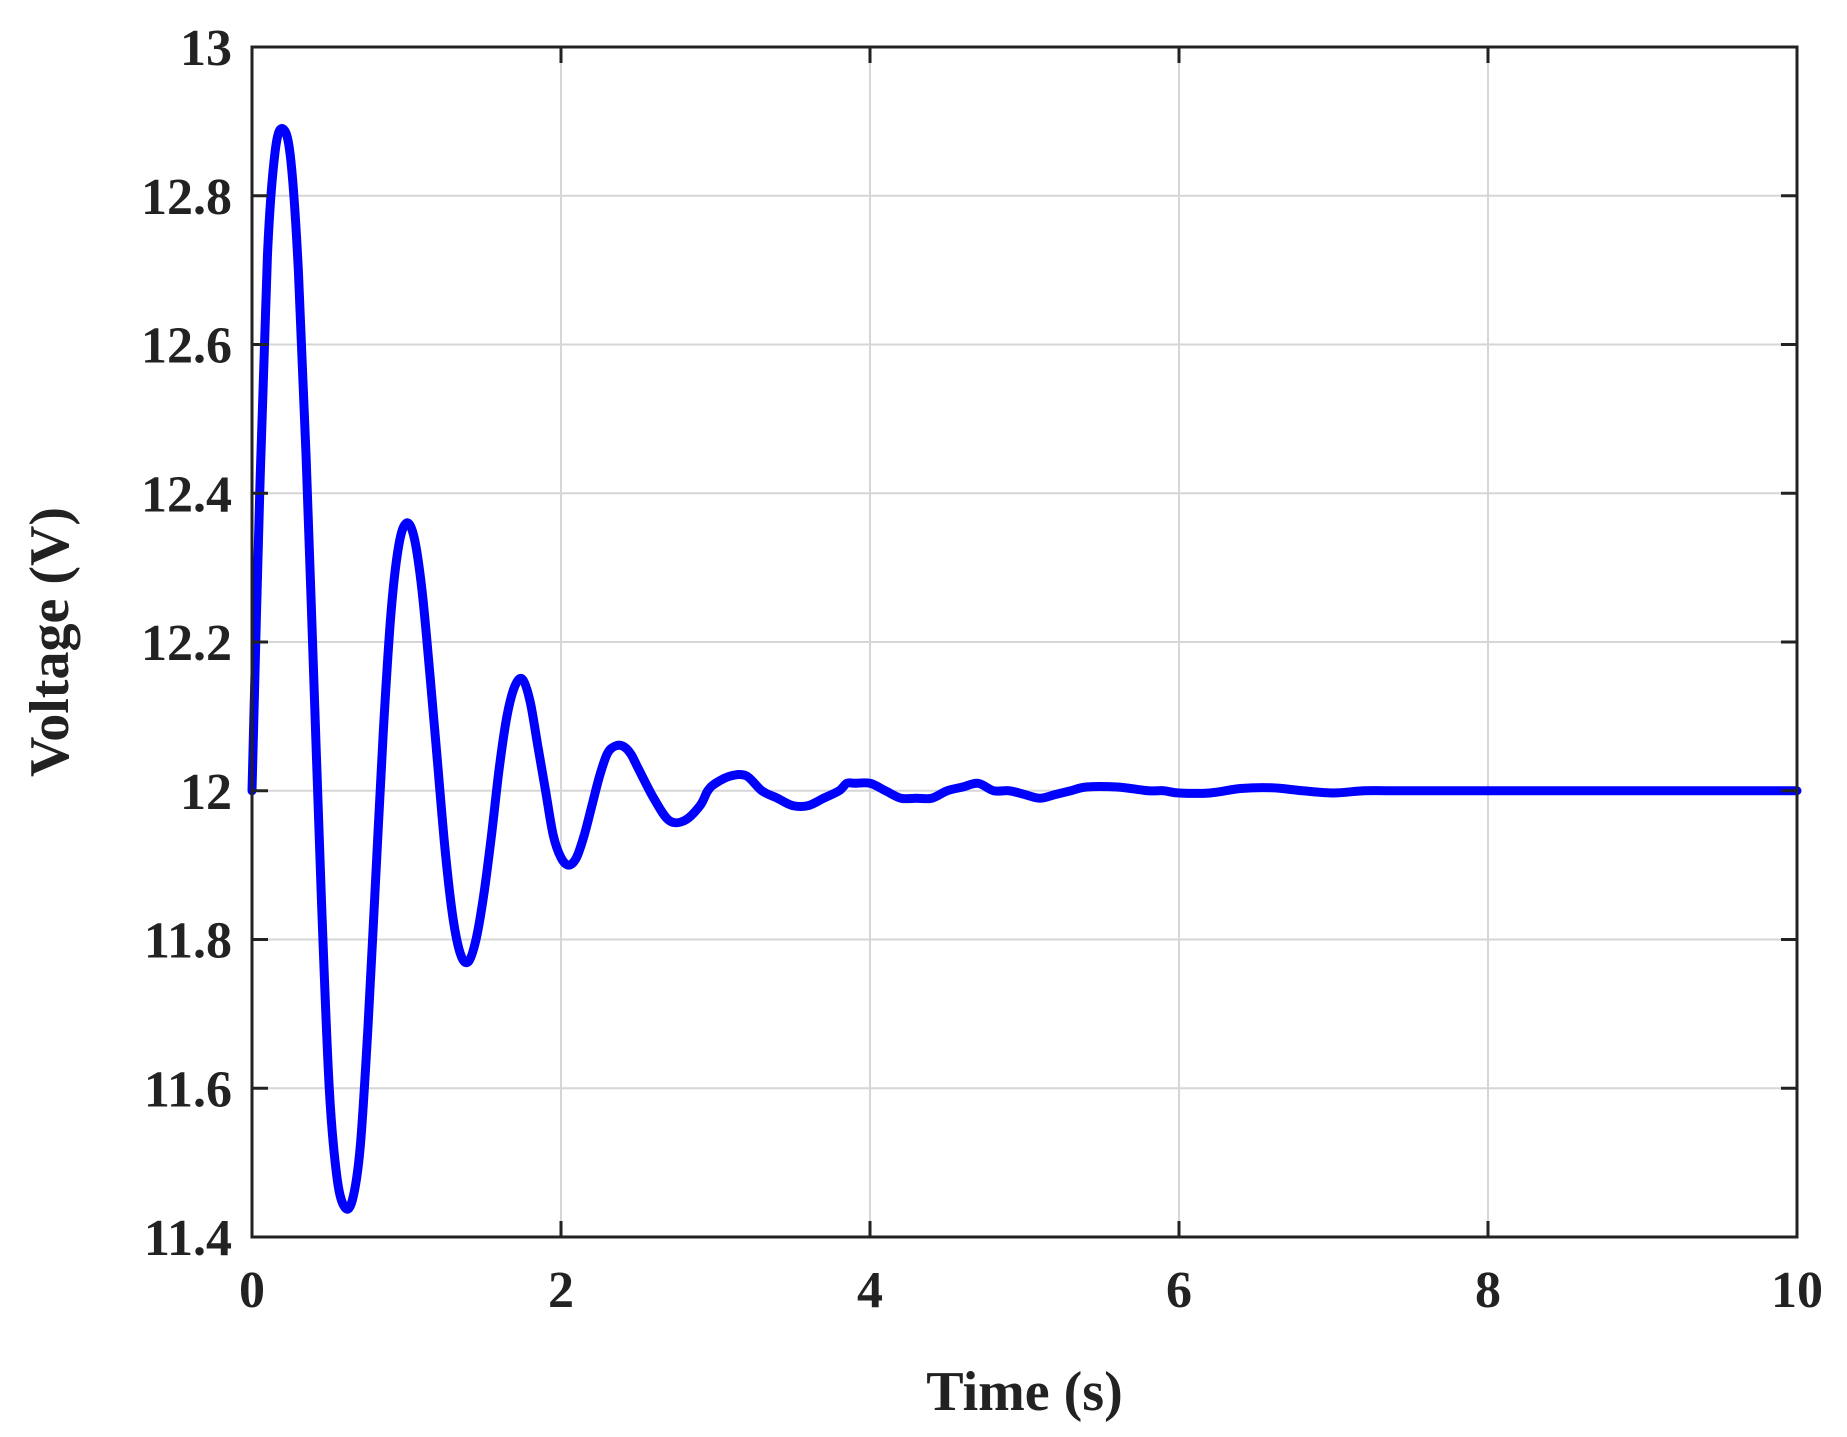  I want to click on y-tick-label: 11.6, so click(188, 1089).